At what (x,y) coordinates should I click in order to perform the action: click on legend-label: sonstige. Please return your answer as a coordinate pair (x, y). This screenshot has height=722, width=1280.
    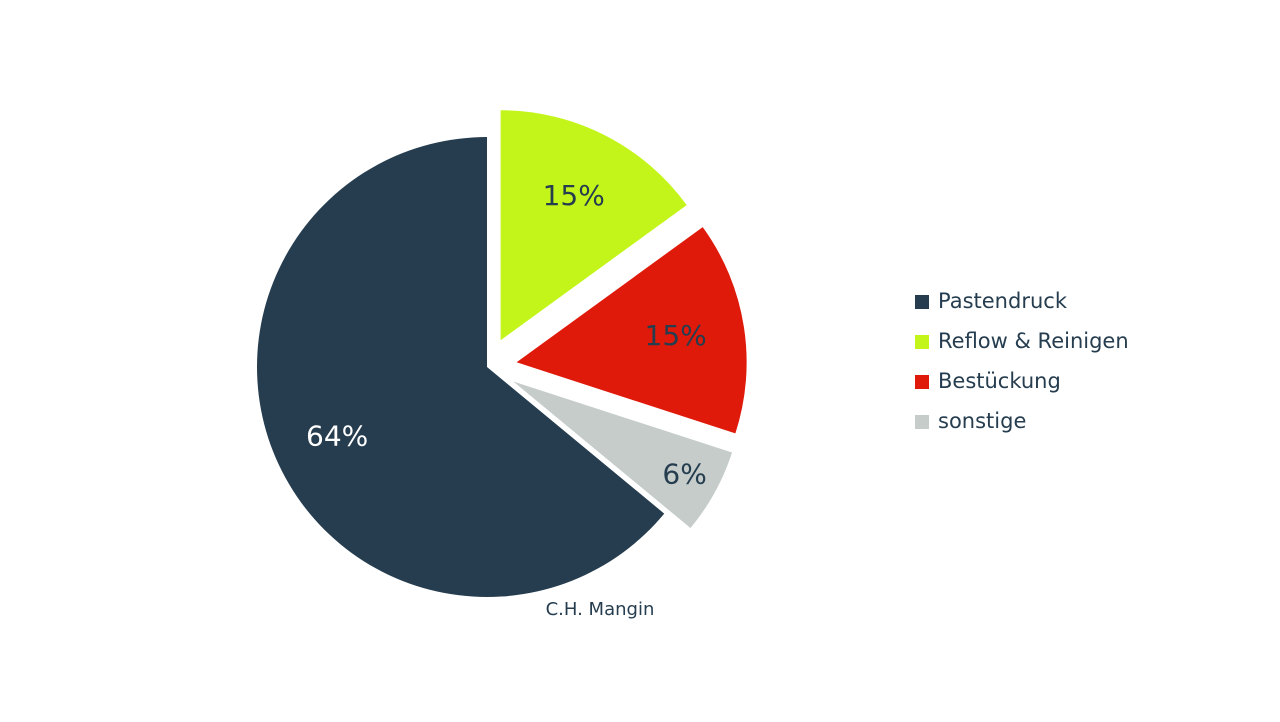
    Looking at the image, I should click on (982, 421).